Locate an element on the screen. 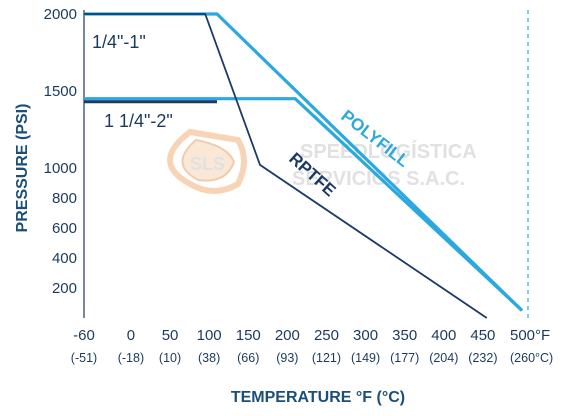 Image resolution: width=565 pixels, height=416 pixels. x-tick-label: 350 is located at coordinates (404, 335).